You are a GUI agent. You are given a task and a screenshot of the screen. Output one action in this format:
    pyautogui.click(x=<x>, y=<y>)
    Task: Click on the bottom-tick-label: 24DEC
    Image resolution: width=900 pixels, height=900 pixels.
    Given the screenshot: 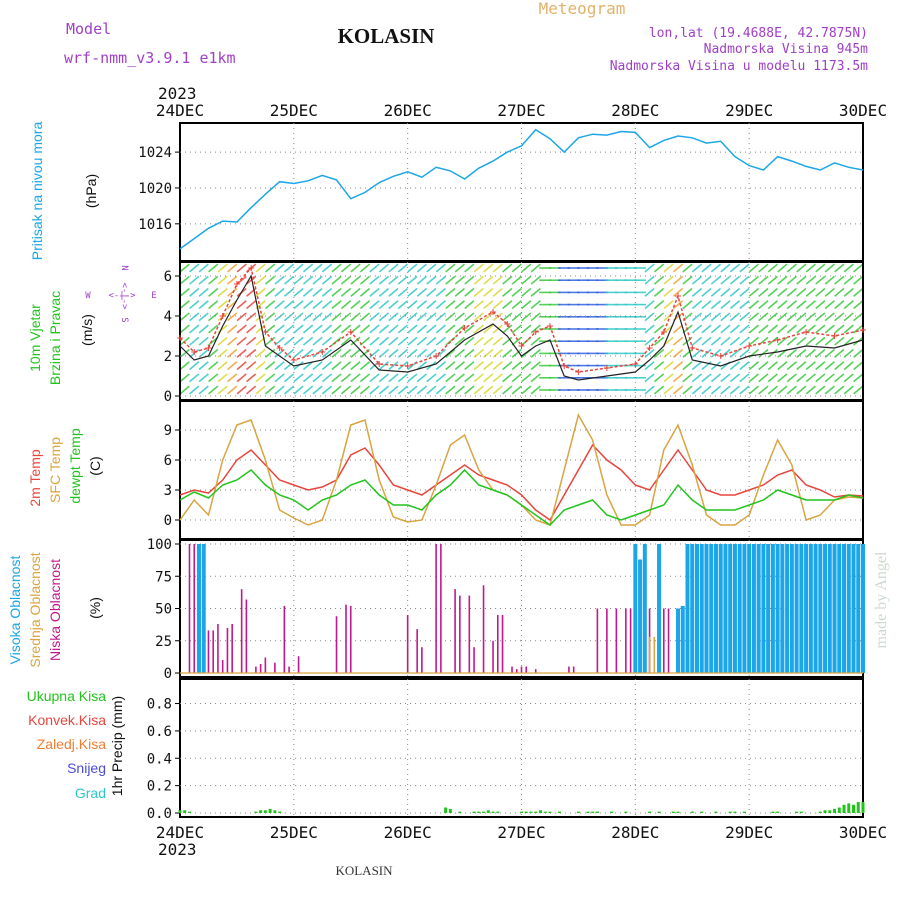 What is the action you would take?
    pyautogui.click(x=180, y=832)
    